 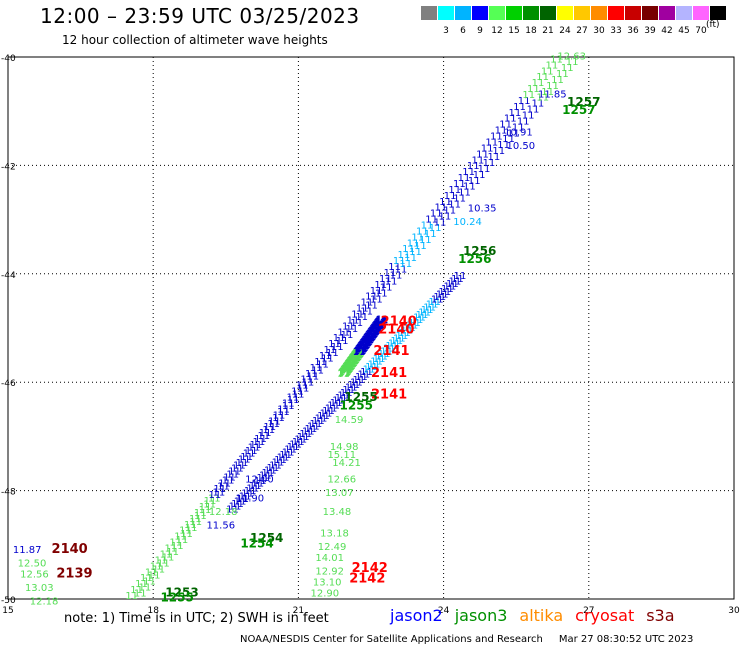 I want to click on wave-reading-label: 12.50, so click(x=32, y=563).